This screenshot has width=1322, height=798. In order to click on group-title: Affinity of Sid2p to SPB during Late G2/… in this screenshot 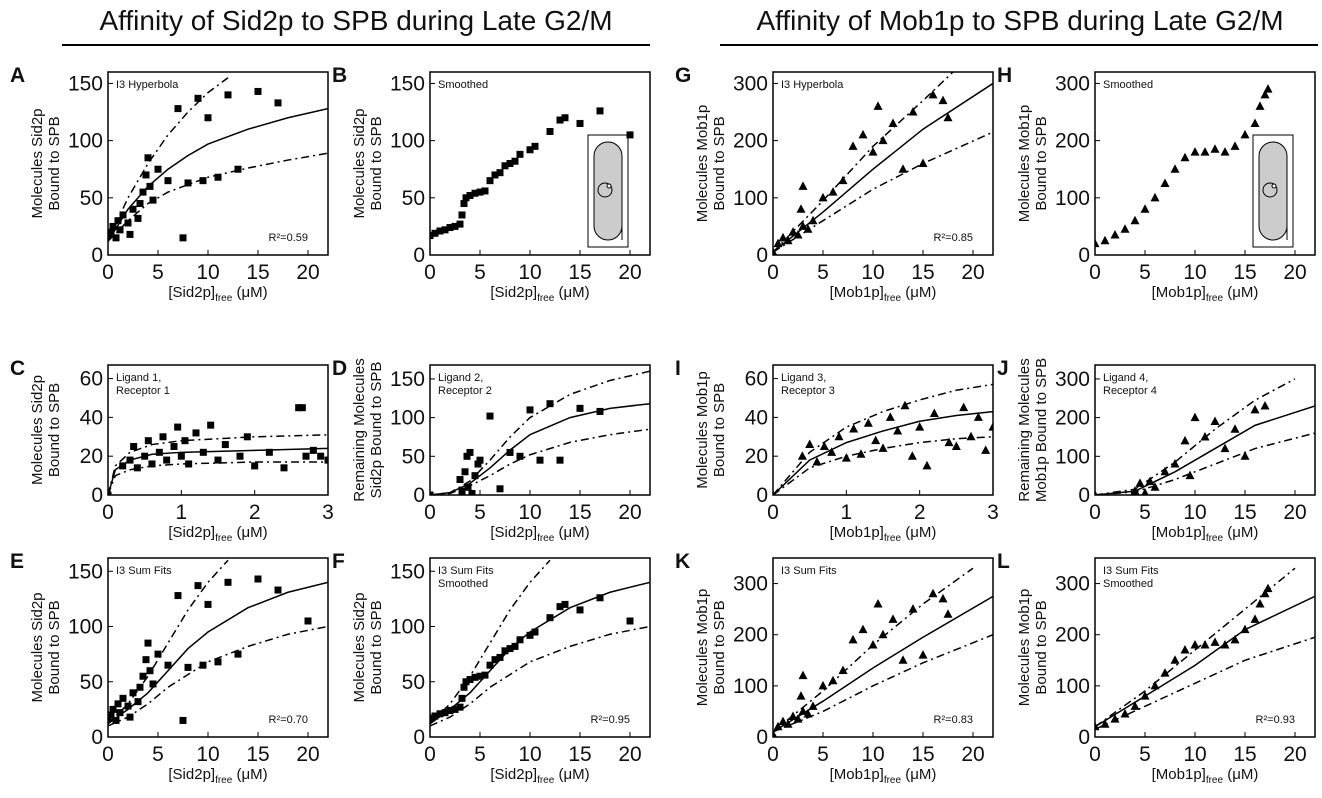, I will do `click(355, 20)`.